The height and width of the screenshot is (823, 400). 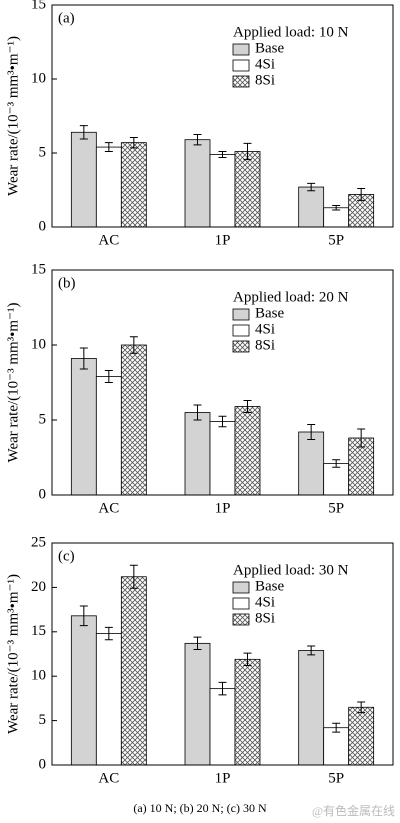 I want to click on legend-title: Applied load: 10 N, so click(x=291, y=32).